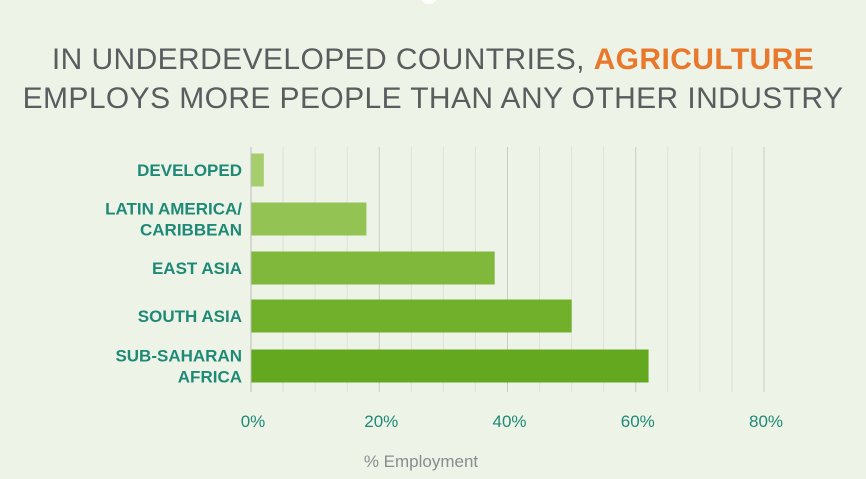  What do you see at coordinates (766, 421) in the screenshot?
I see `x-tick-label: 80%` at bounding box center [766, 421].